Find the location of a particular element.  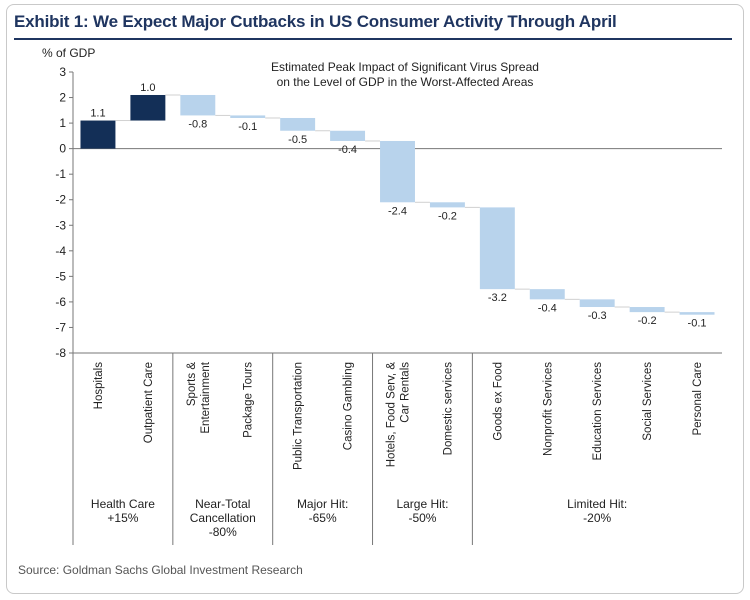

category-label: Social Services is located at coordinates (648, 401).